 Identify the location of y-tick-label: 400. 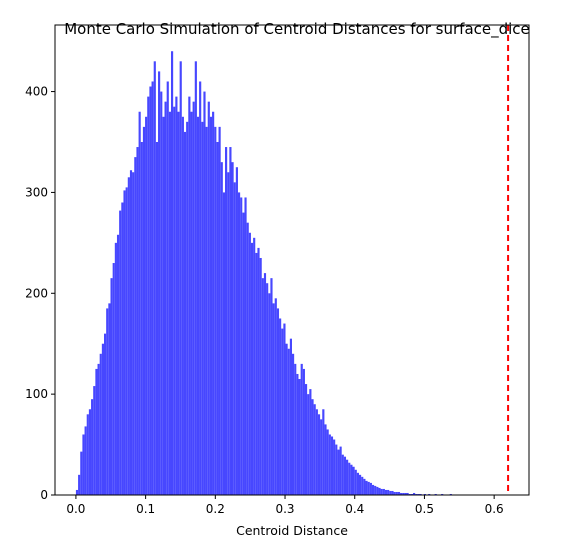
(36, 92).